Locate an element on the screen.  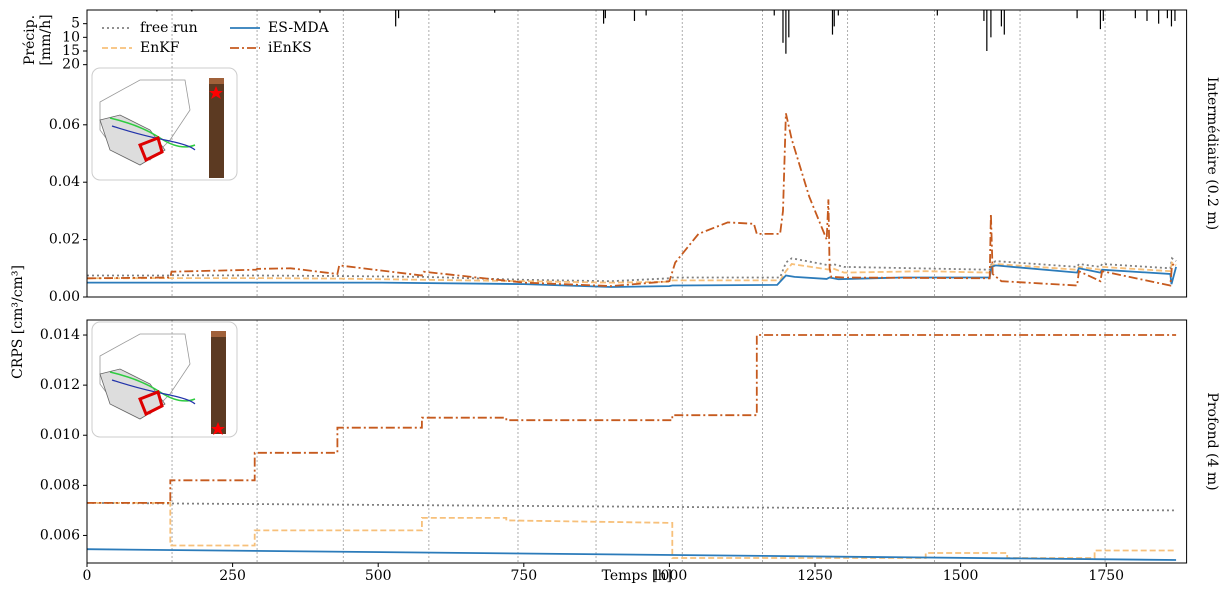
y-axis-label: Précip. is located at coordinates (30, 40).